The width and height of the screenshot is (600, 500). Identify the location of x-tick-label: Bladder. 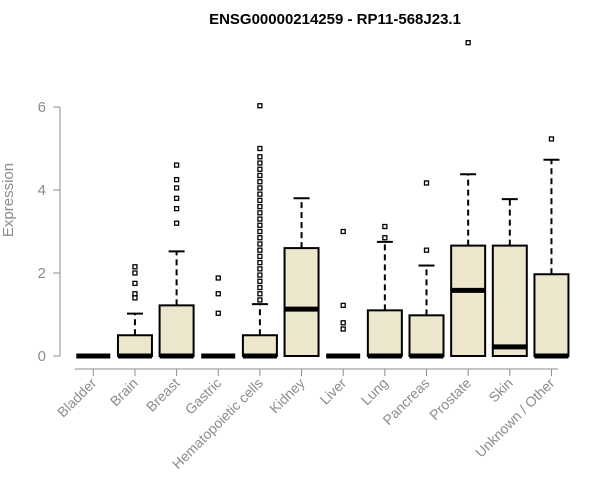
(77, 398).